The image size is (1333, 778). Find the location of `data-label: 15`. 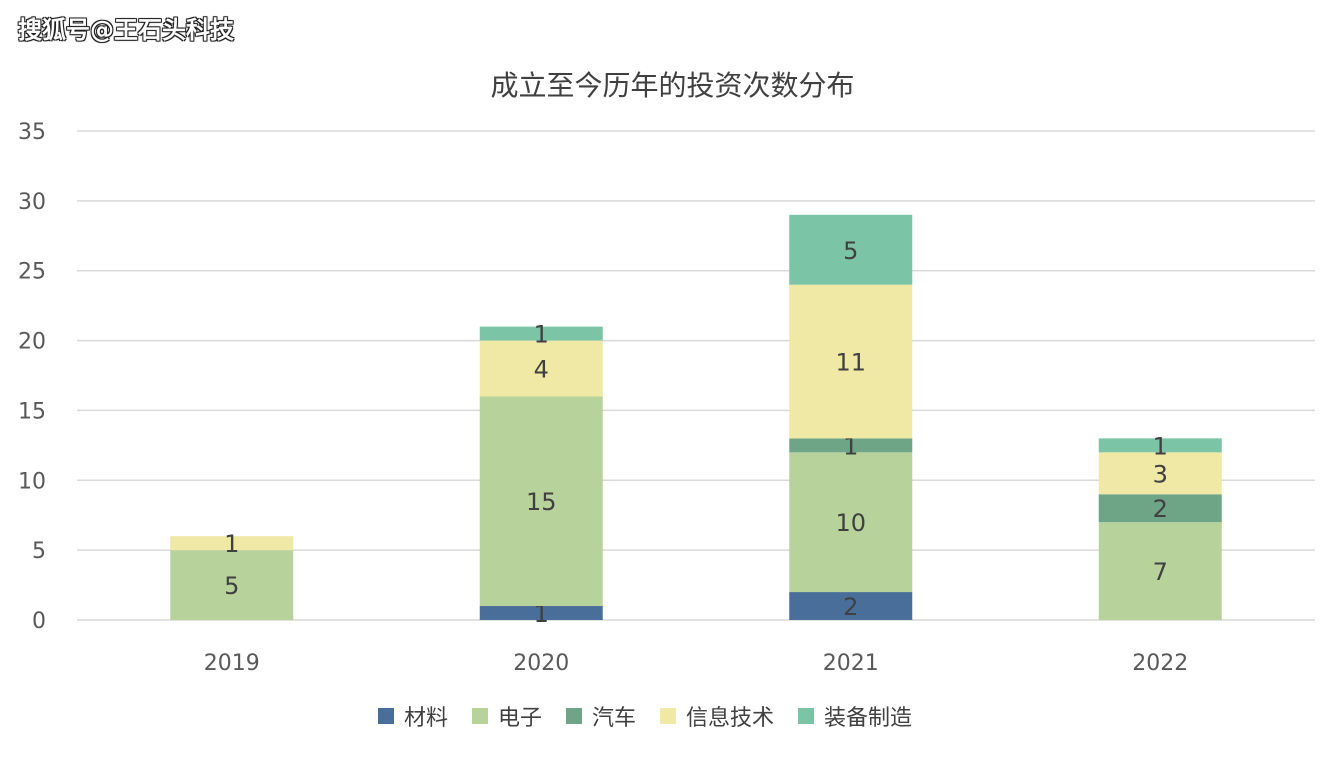

data-label: 15 is located at coordinates (541, 502).